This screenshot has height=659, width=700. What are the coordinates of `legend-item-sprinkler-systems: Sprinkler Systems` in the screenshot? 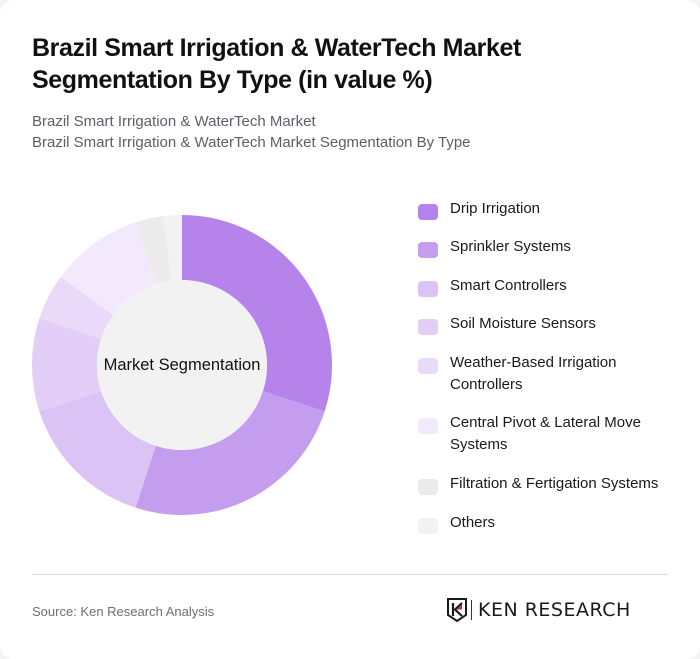 It's located at (553, 255).